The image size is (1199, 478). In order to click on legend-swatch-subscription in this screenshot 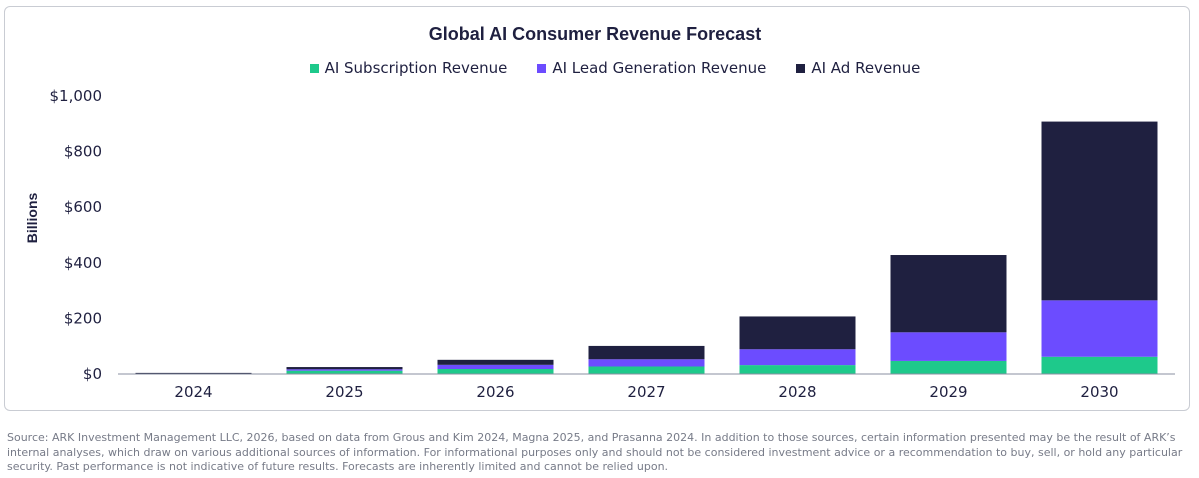, I will do `click(314, 68)`.